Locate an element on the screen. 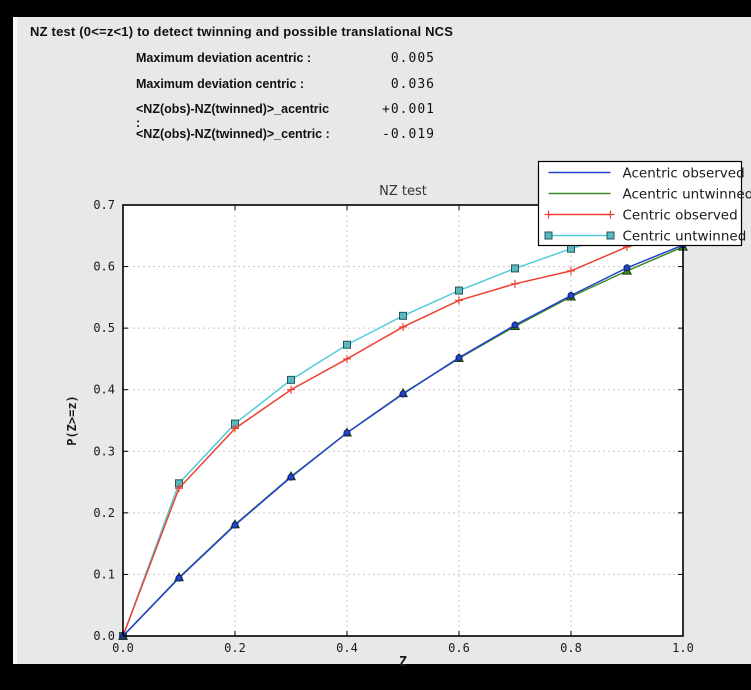  stat-label: <NZ(obs)-NZ(twinned)>_centric : is located at coordinates (233, 134).